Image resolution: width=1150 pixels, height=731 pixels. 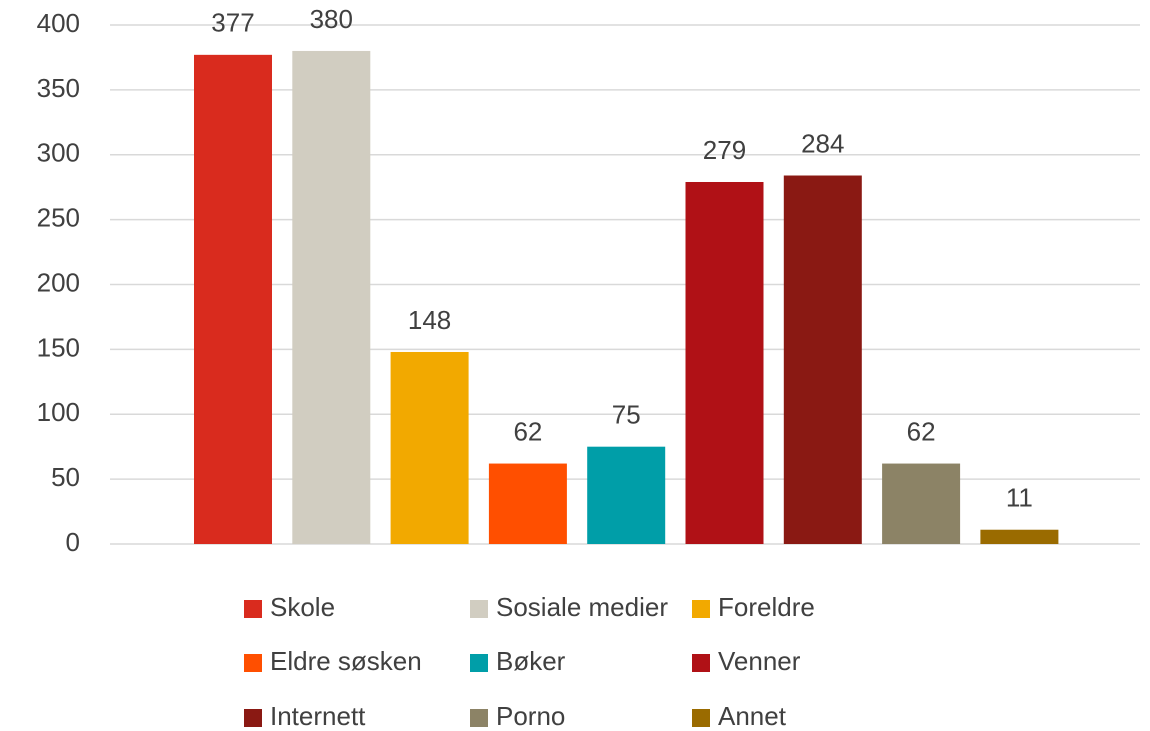 What do you see at coordinates (73, 542) in the screenshot?
I see `y-tick-label: 0` at bounding box center [73, 542].